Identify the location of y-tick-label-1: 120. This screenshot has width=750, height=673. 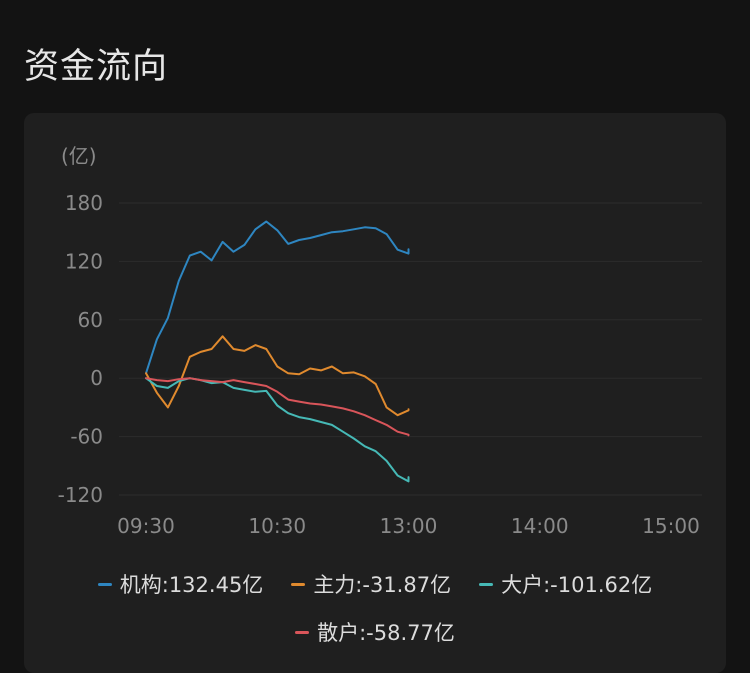
(84, 261).